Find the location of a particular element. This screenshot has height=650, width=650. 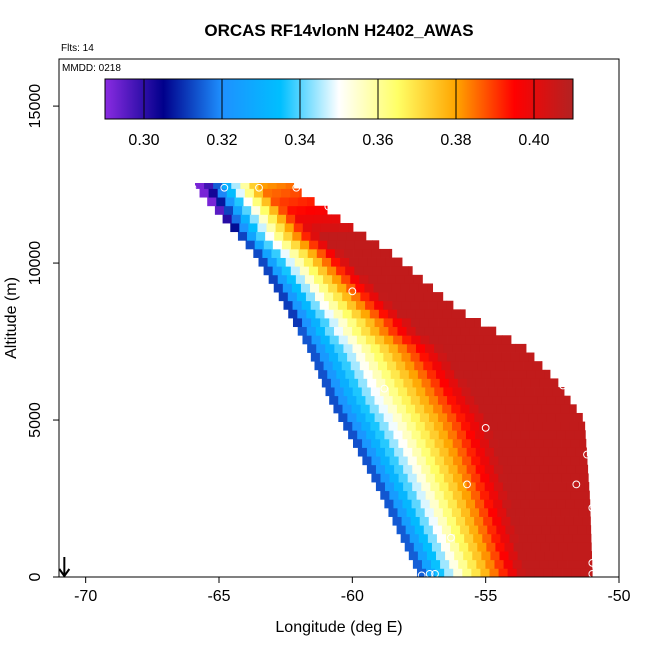

y-tick-label: 15000 is located at coordinates (35, 106).